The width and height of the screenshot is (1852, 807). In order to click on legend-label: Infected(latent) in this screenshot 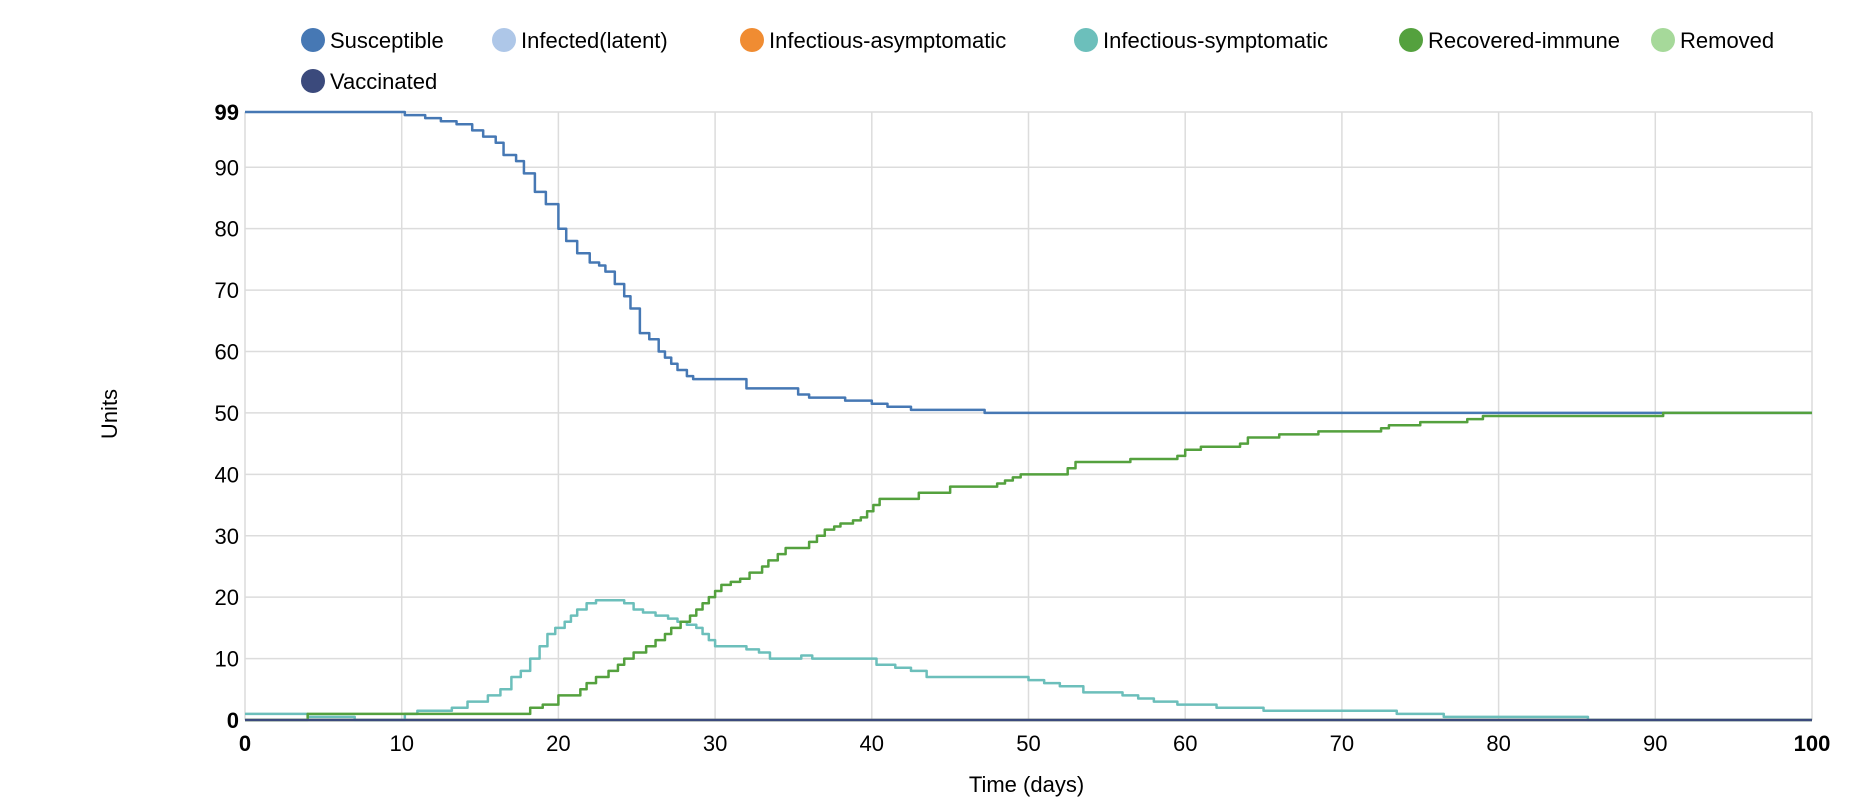, I will do `click(594, 40)`.